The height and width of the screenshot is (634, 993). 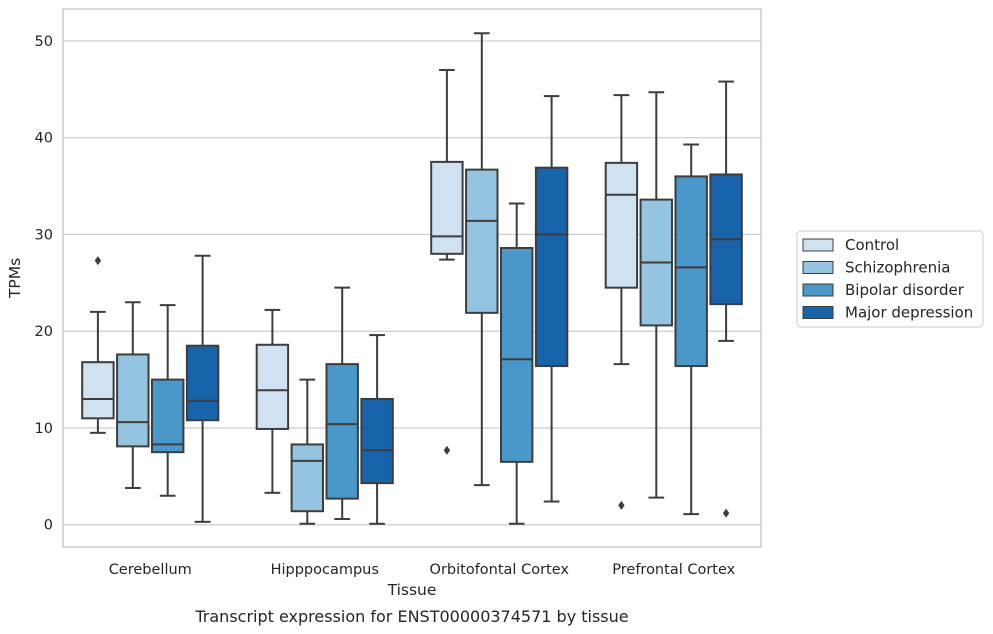 I want to click on legend-label: Control, so click(x=872, y=245).